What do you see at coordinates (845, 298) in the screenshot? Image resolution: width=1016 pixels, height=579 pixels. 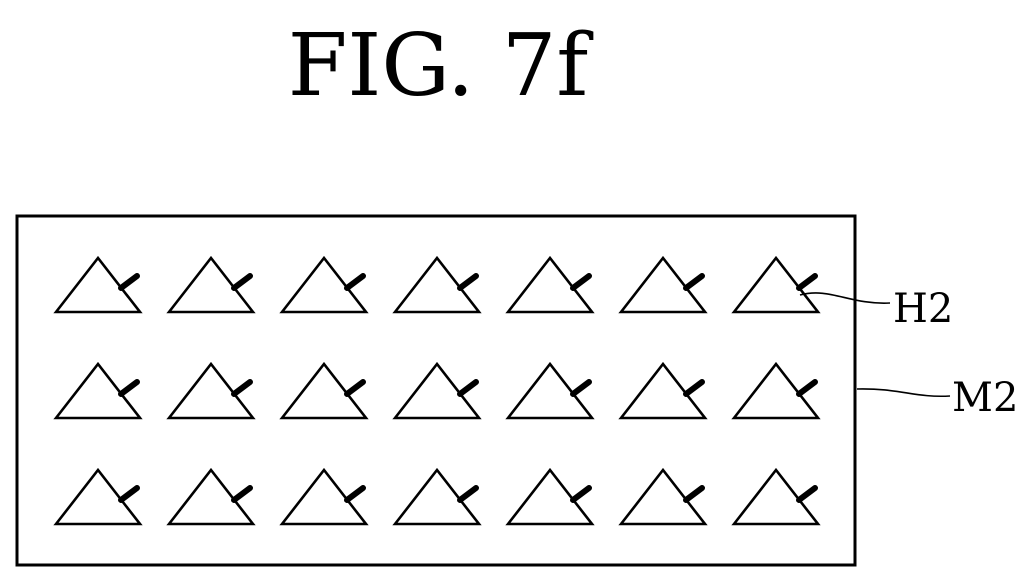 I see `leader-line-h2` at bounding box center [845, 298].